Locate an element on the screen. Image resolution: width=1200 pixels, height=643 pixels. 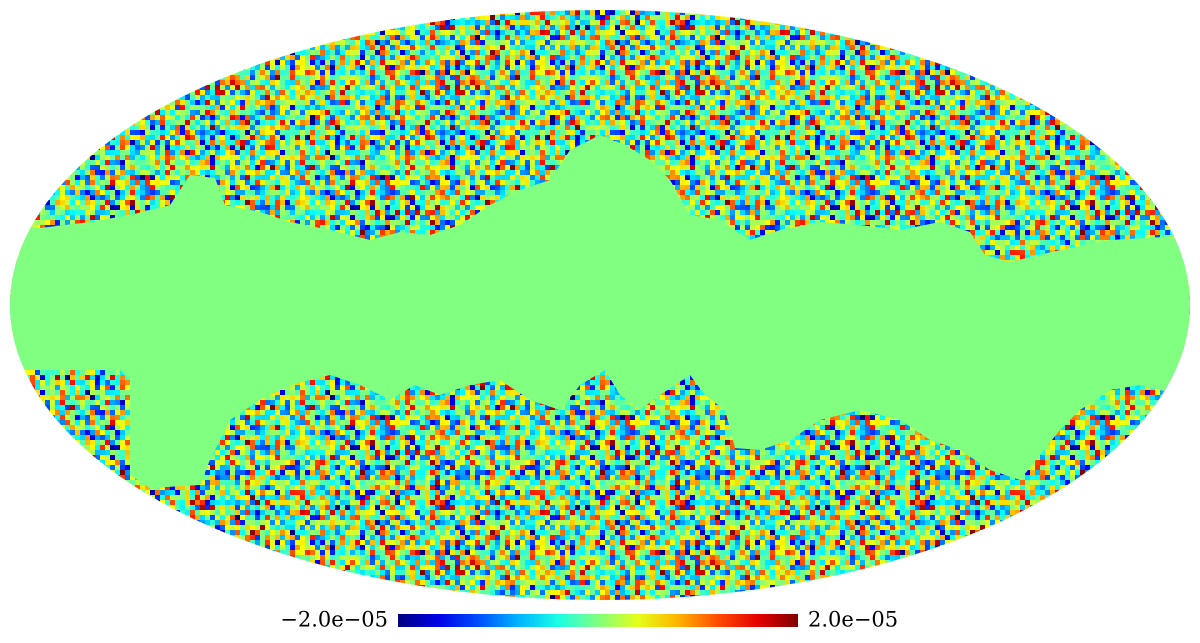
colorbar is located at coordinates (598, 620).